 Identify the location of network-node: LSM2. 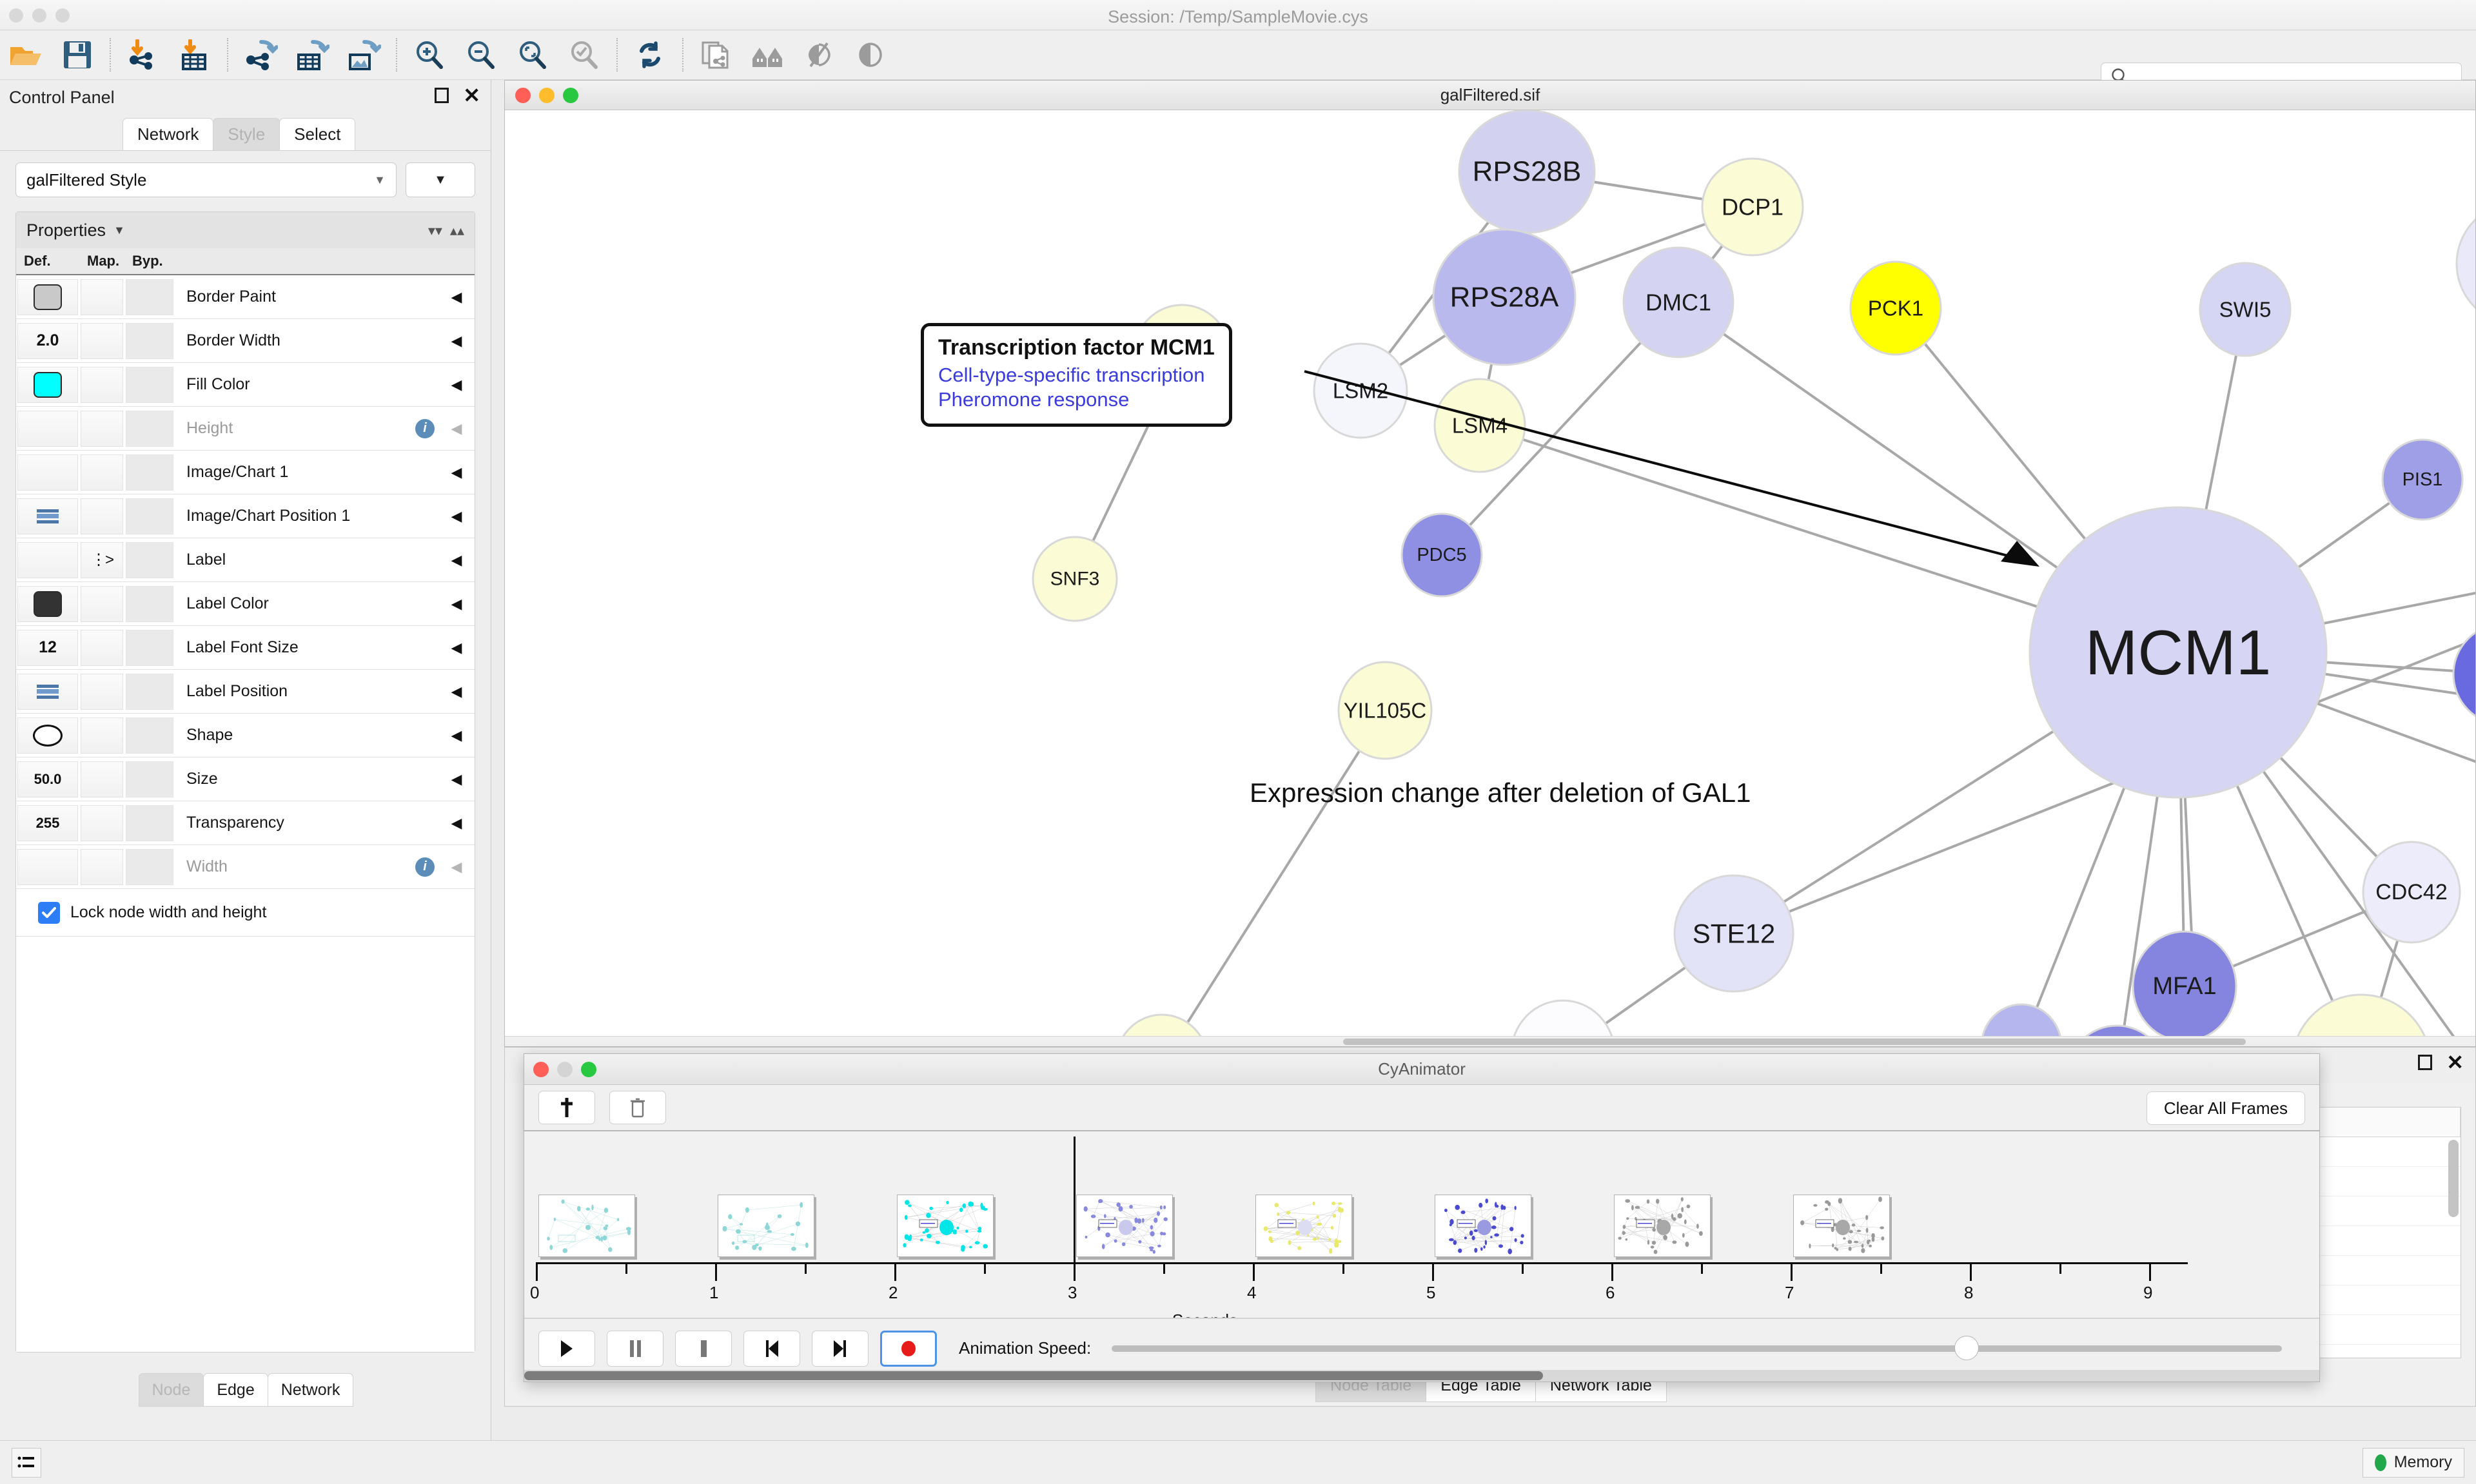
(1360, 390).